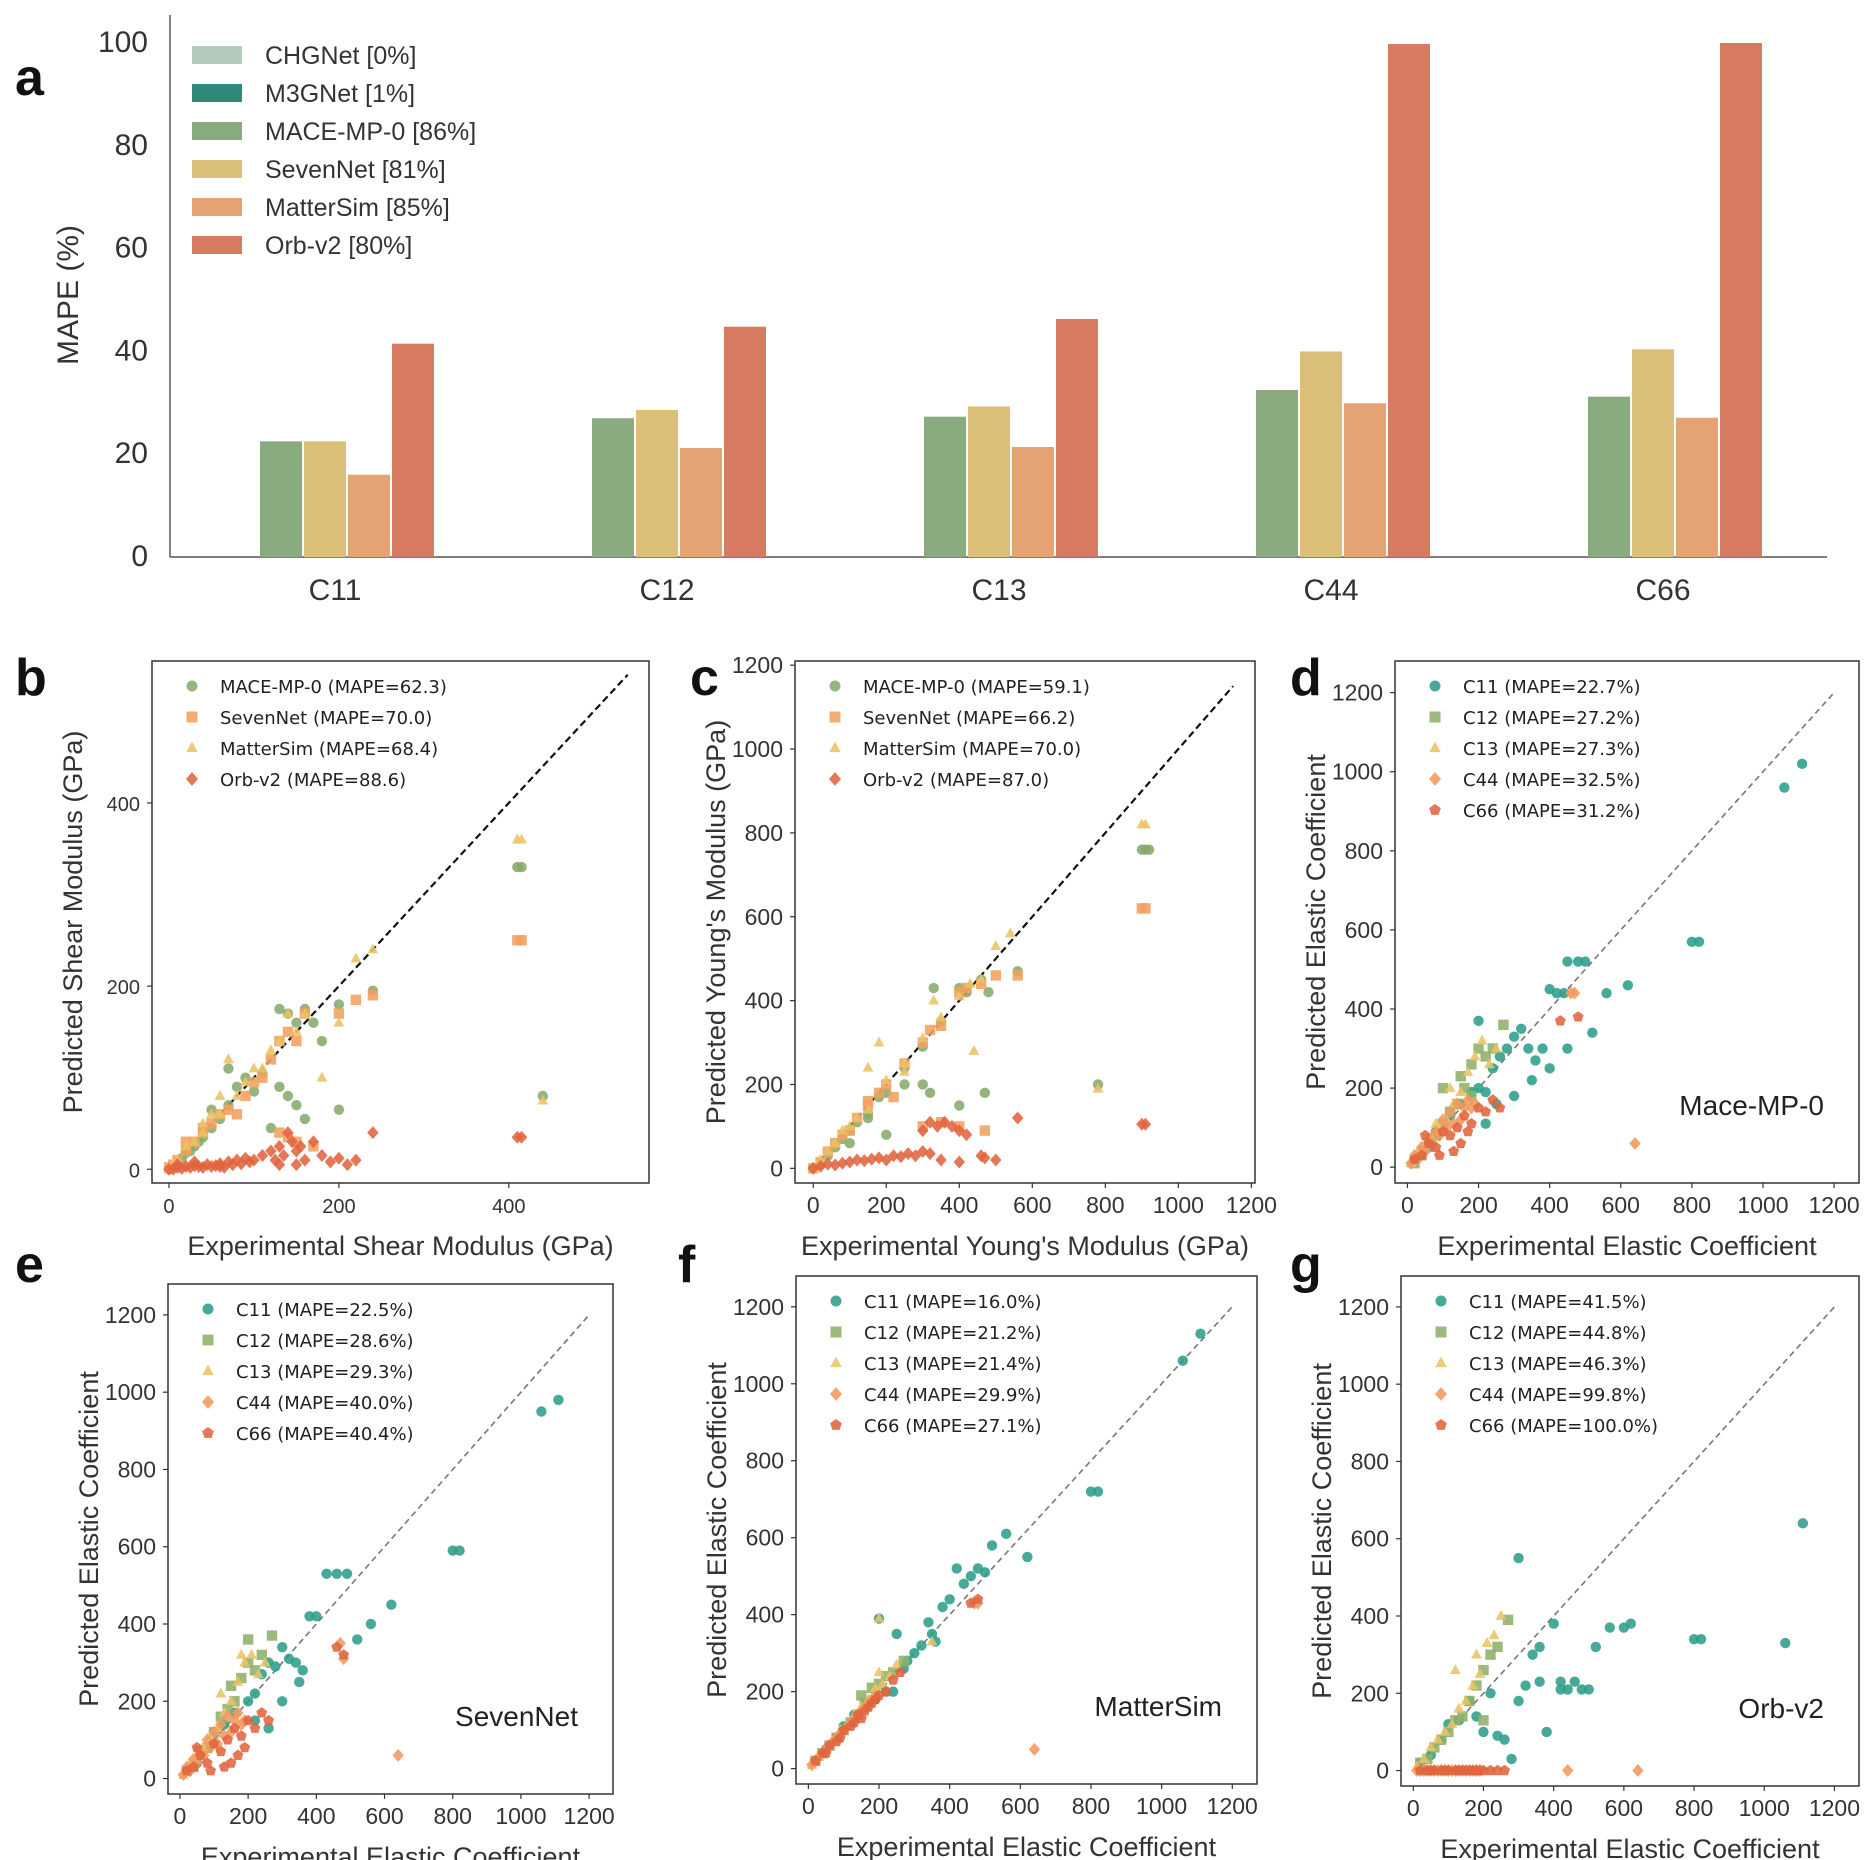 This screenshot has width=1871, height=1860. I want to click on x-tick-label-a: C13, so click(998, 590).